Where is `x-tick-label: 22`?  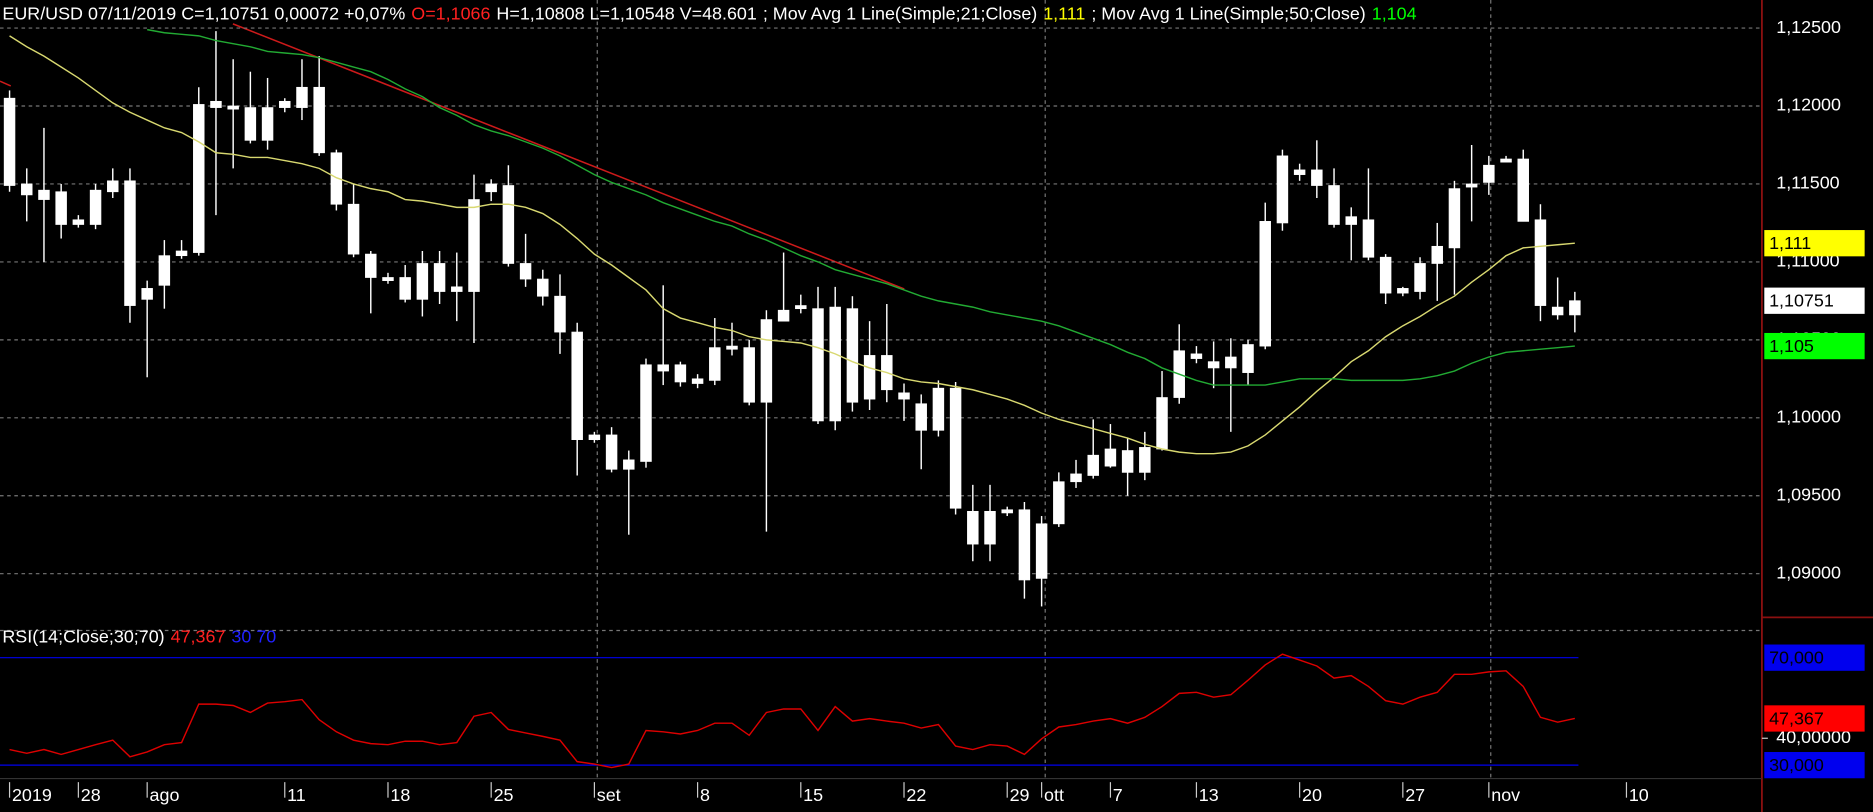
x-tick-label: 22 is located at coordinates (916, 795).